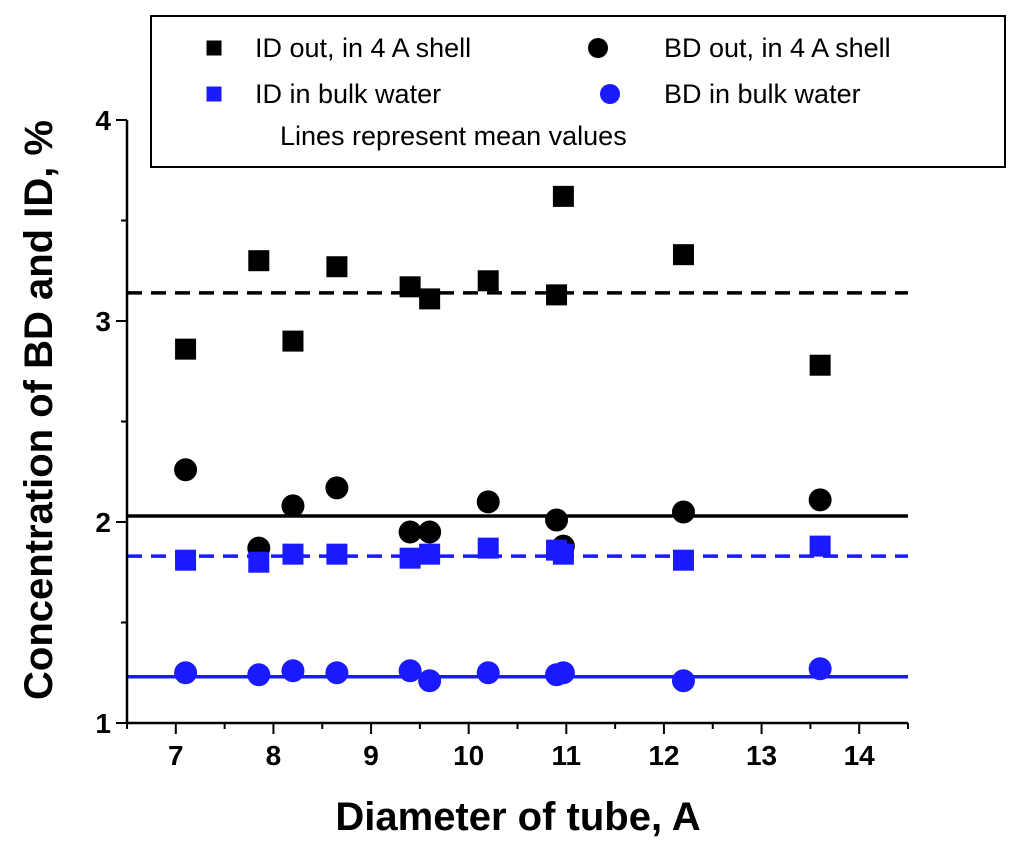 The height and width of the screenshot is (850, 1024). What do you see at coordinates (274, 755) in the screenshot?
I see `x-tick-label: 8` at bounding box center [274, 755].